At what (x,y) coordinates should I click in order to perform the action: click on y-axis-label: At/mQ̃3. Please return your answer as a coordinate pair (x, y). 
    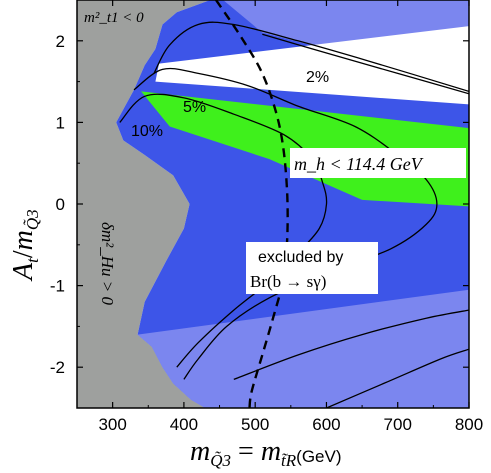
    Looking at the image, I should click on (25, 245).